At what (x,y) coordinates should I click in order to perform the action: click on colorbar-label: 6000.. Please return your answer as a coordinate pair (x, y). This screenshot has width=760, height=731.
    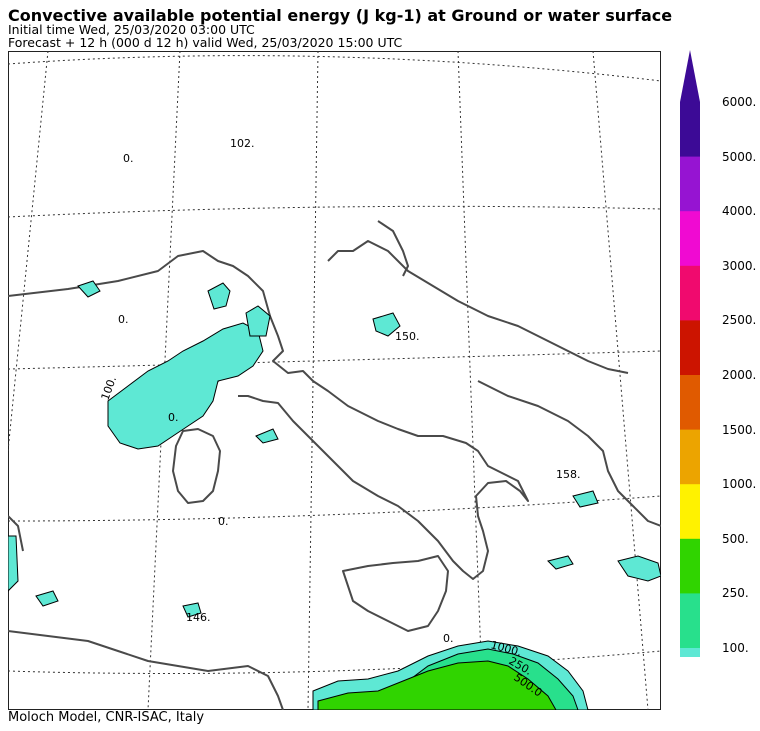
    Looking at the image, I should click on (739, 102).